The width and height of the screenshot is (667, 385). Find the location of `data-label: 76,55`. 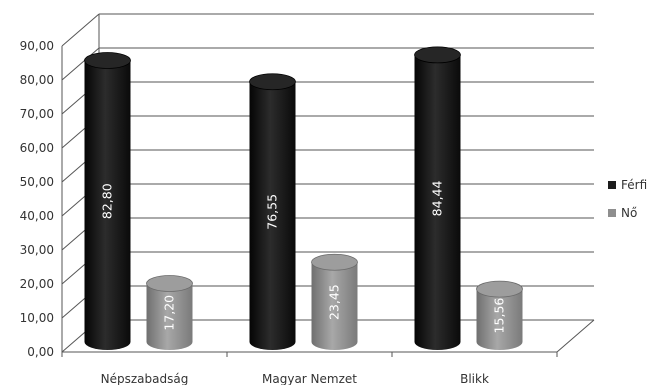

data-label: 76,55 is located at coordinates (272, 212).